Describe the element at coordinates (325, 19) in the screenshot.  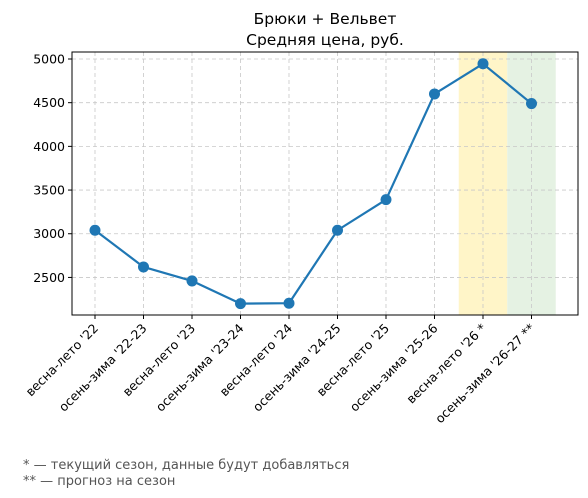
I see `chart-title: Брюки + Вельвет` at that location.